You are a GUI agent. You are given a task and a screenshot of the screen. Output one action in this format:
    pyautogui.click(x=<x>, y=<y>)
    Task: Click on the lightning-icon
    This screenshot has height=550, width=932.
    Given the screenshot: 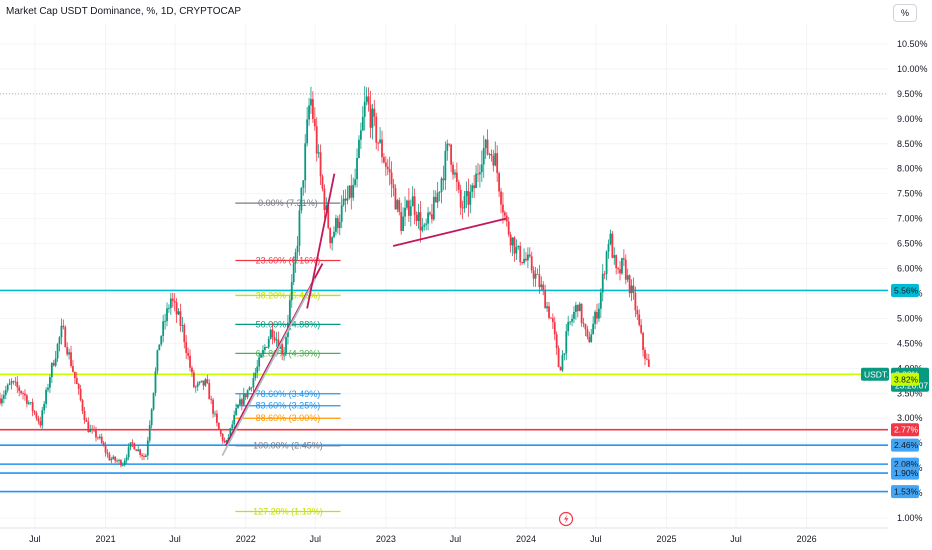 What is the action you would take?
    pyautogui.click(x=566, y=519)
    